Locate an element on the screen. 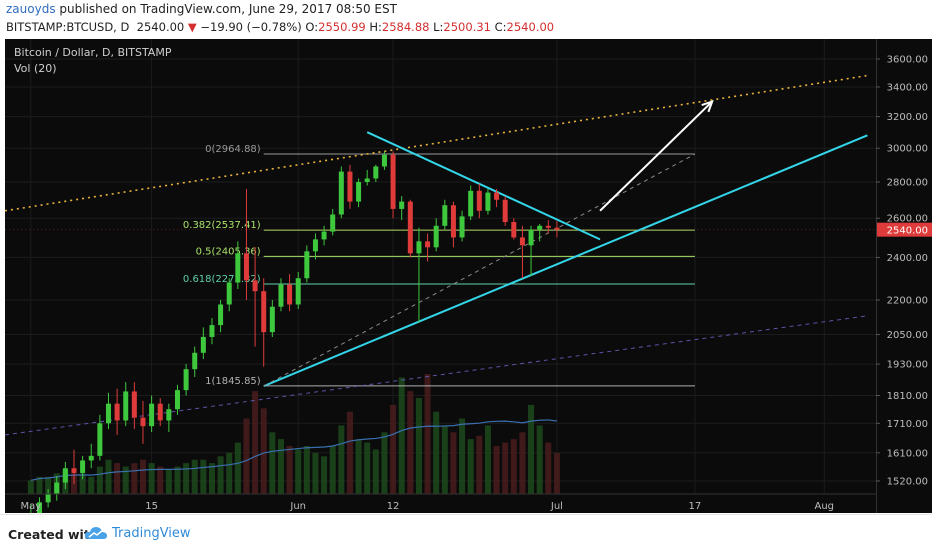 The image size is (932, 551). last-price-badge is located at coordinates (904, 229).